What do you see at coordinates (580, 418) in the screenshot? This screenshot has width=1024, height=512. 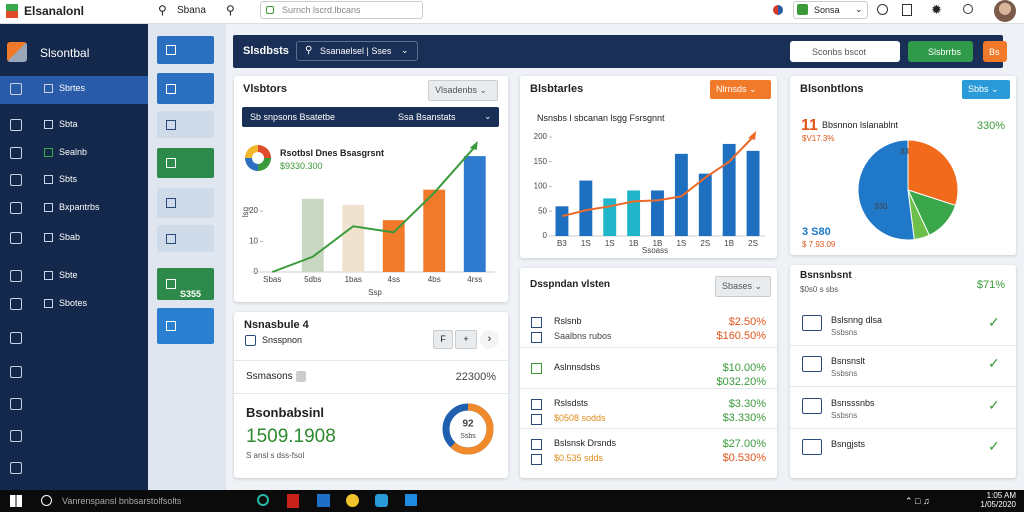 I see `row-sub: $0508 sodds` at bounding box center [580, 418].